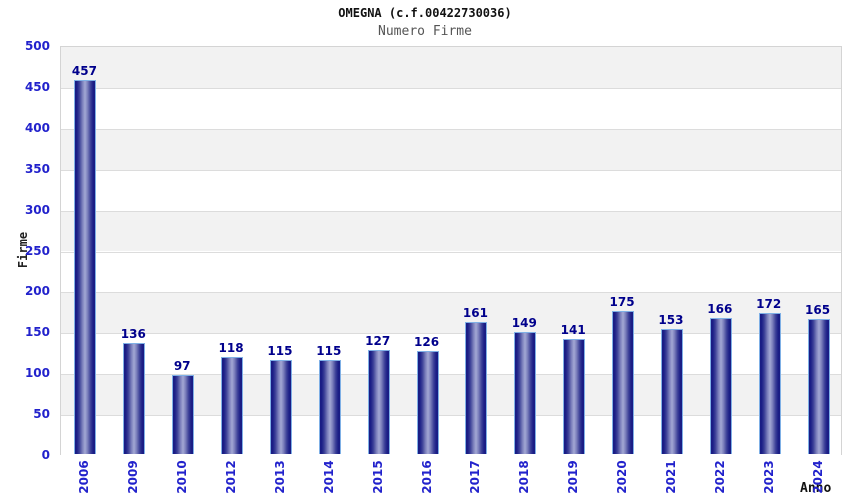 The image size is (850, 500). What do you see at coordinates (671, 477) in the screenshot?
I see `x-tick-label: 2021` at bounding box center [671, 477].